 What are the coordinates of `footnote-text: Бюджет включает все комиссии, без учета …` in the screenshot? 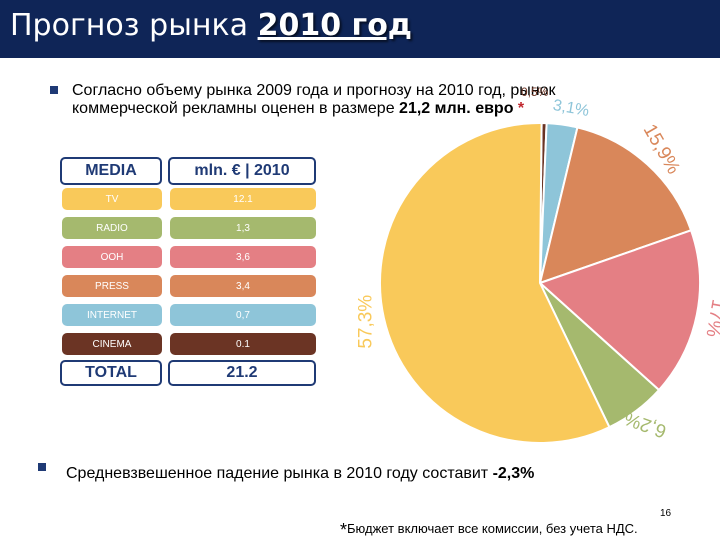 It's located at (492, 528).